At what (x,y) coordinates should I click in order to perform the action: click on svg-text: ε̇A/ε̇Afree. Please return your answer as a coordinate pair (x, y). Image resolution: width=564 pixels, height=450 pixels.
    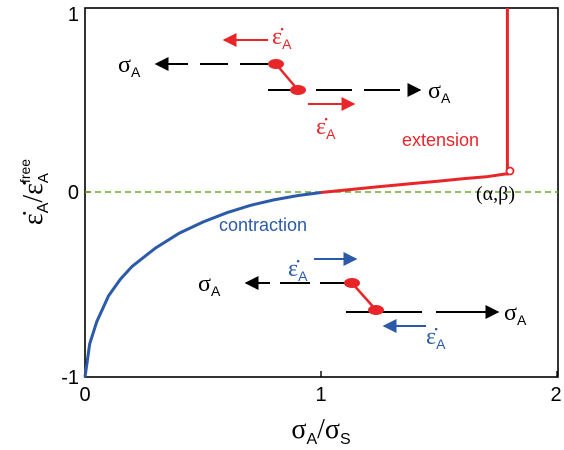
    Looking at the image, I should click on (34, 192).